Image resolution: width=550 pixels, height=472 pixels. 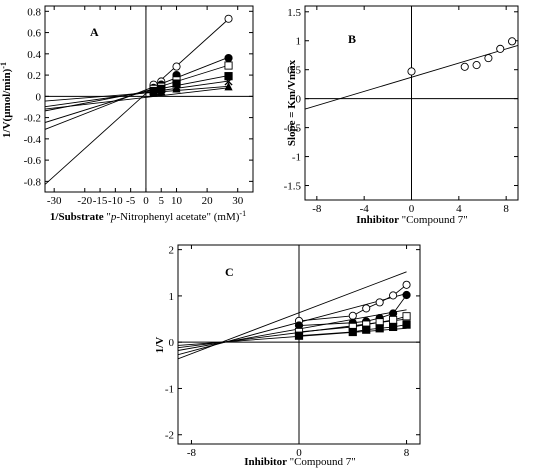 What do you see at coordinates (34, 34) in the screenshot?
I see `y-tick-label: 0.6` at bounding box center [34, 34].